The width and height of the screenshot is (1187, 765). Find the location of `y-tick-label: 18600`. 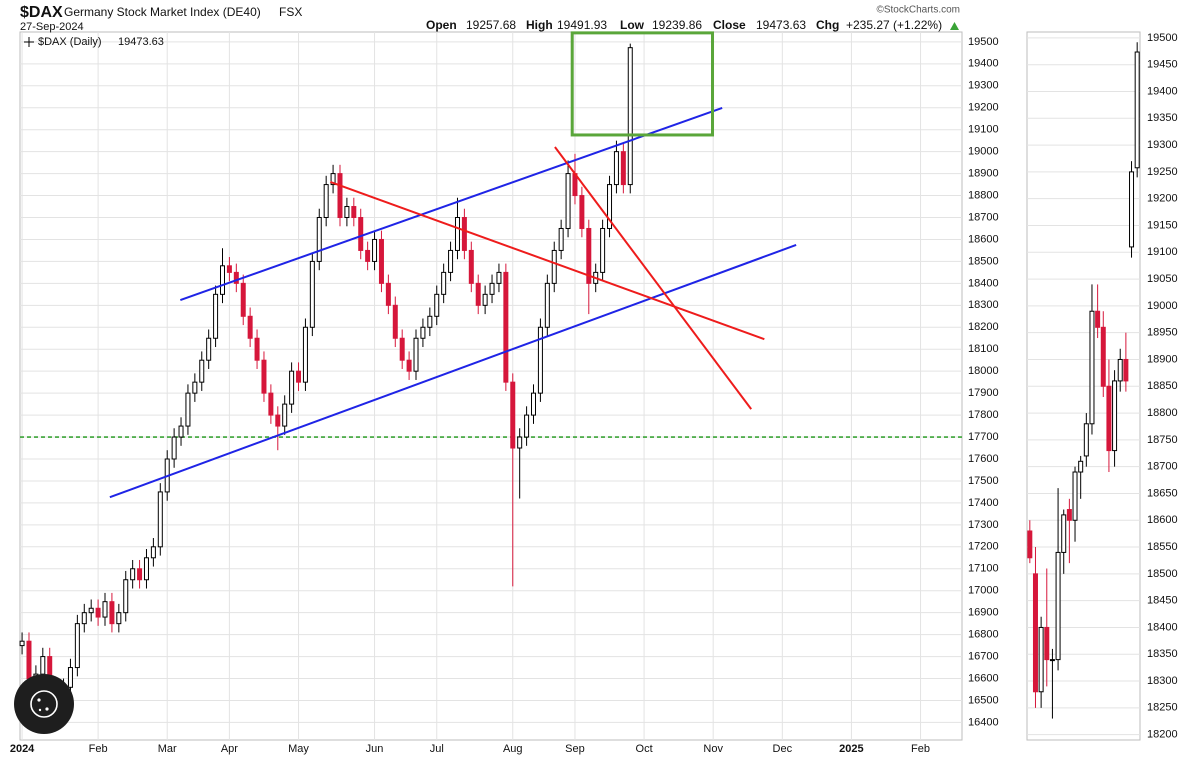

y-tick-label: 18600 is located at coordinates (1162, 520).